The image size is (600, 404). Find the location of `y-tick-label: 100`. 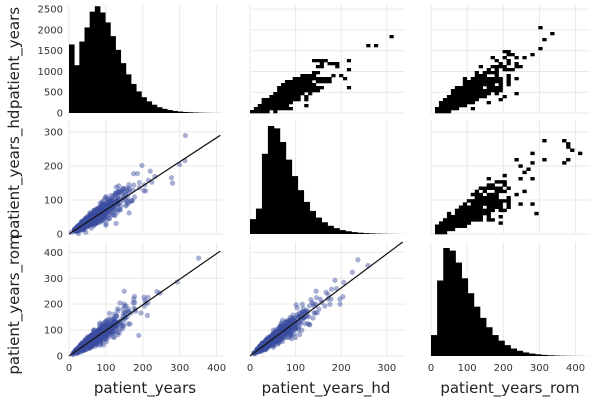

y-tick-label: 100 is located at coordinates (53, 331).